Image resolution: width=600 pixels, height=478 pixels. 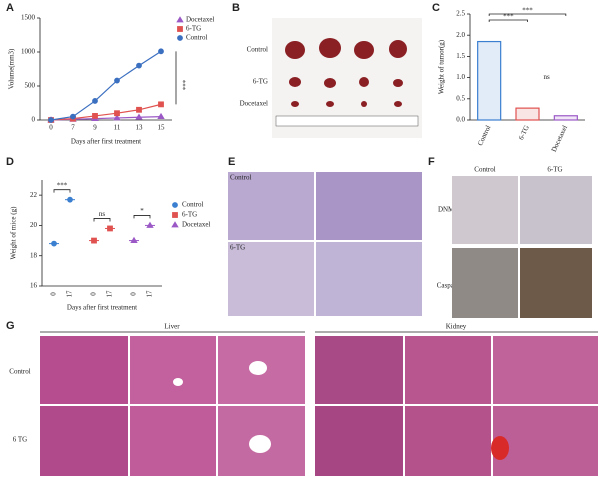 I want to click on column-label: Liver, so click(x=172, y=327).